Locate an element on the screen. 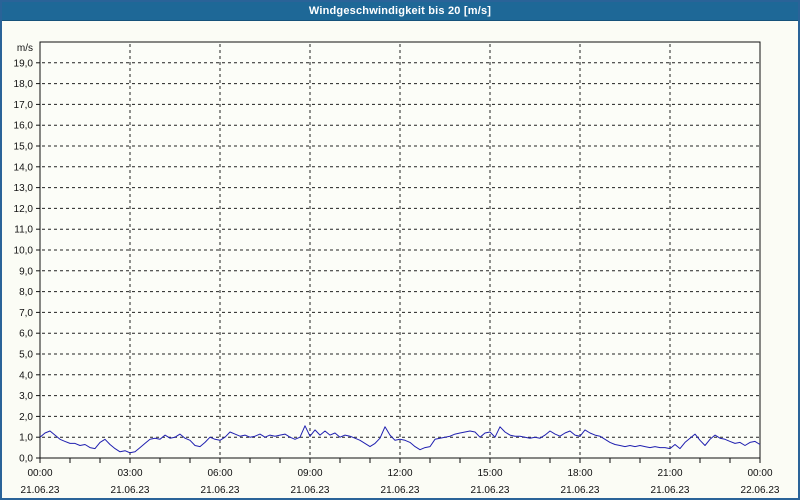 The width and height of the screenshot is (800, 500). y-tick-label: 7,0 is located at coordinates (26, 313).